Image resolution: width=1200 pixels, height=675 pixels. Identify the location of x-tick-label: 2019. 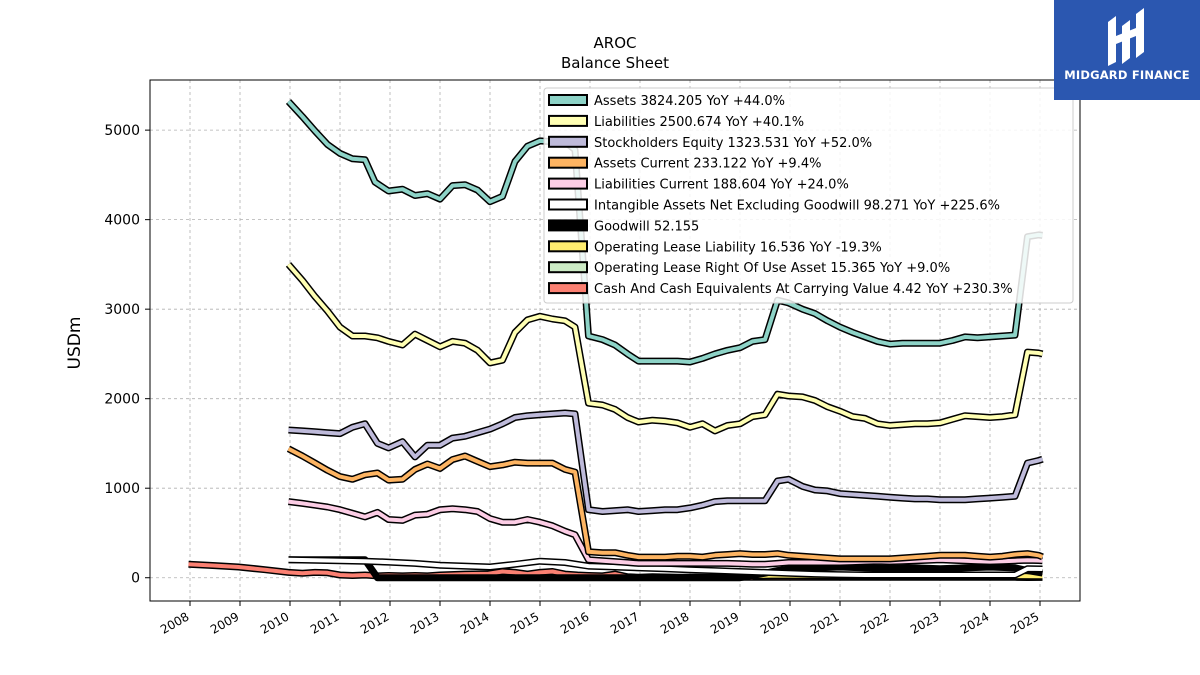
(724, 622).